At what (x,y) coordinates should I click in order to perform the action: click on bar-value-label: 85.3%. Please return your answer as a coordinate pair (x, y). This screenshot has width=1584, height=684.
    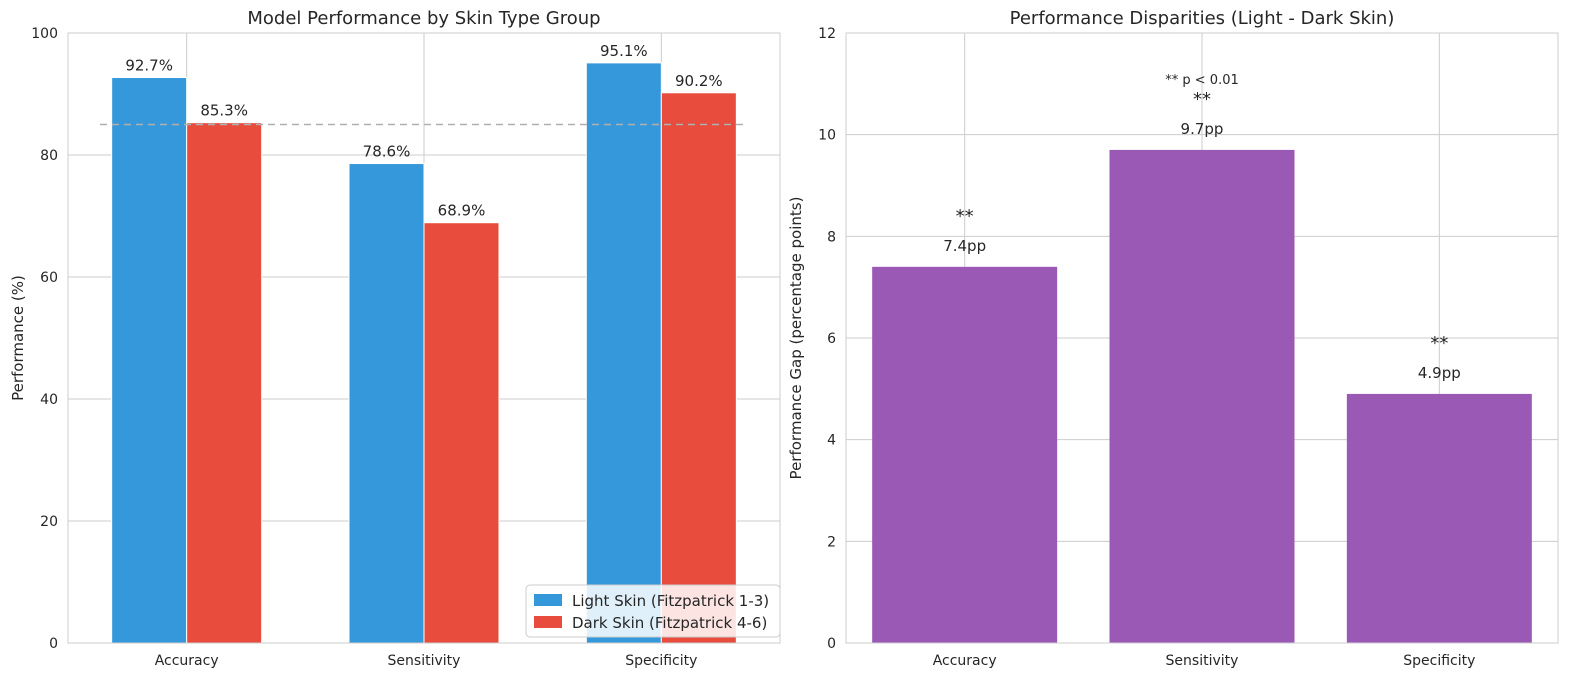
    Looking at the image, I should click on (224, 111).